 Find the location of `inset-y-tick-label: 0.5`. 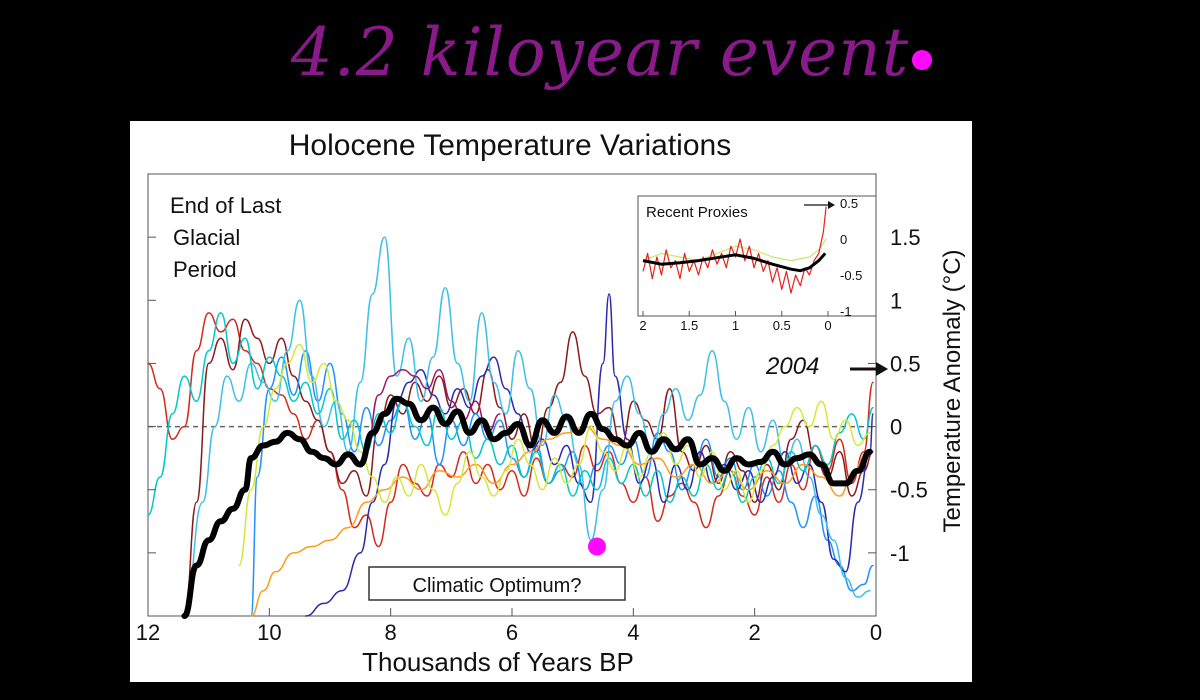

inset-y-tick-label: 0.5 is located at coordinates (849, 203).